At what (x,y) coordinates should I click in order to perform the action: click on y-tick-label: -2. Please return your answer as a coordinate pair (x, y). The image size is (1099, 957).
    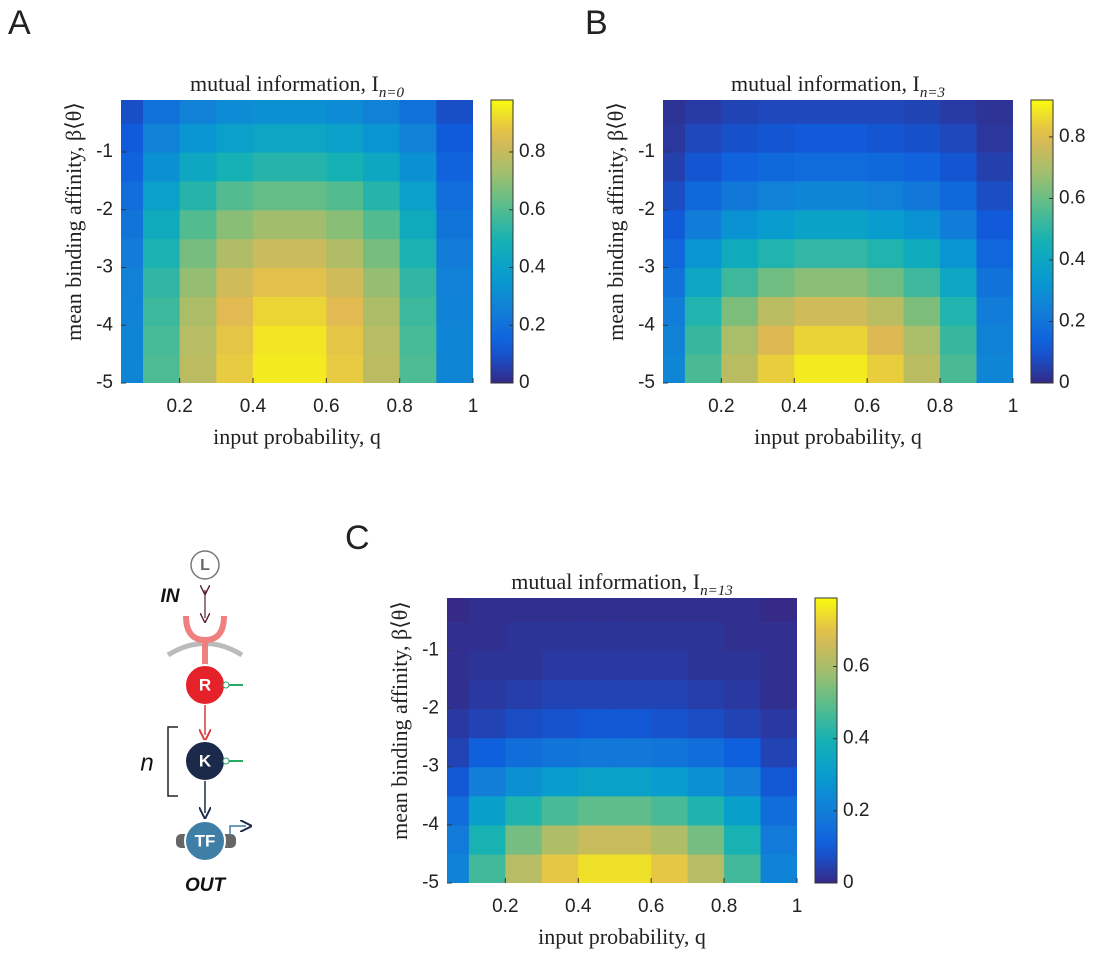
    Looking at the image, I should click on (104, 209).